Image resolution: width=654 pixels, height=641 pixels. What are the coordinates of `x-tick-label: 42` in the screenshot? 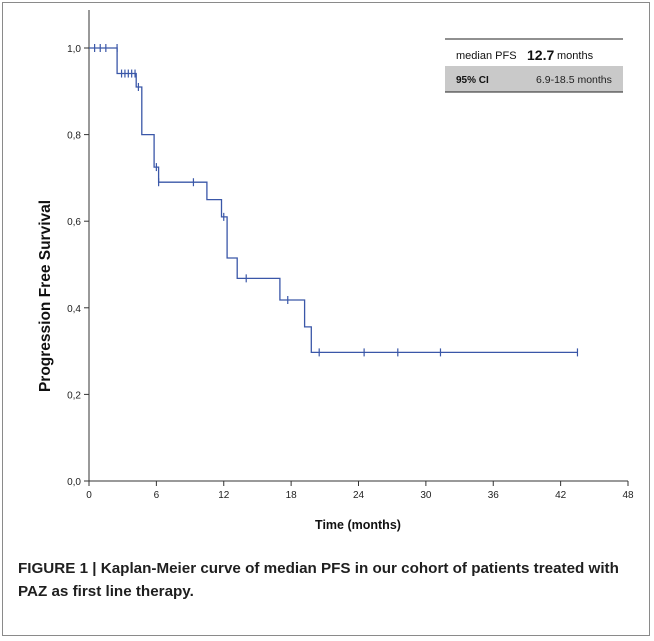 It's located at (561, 495).